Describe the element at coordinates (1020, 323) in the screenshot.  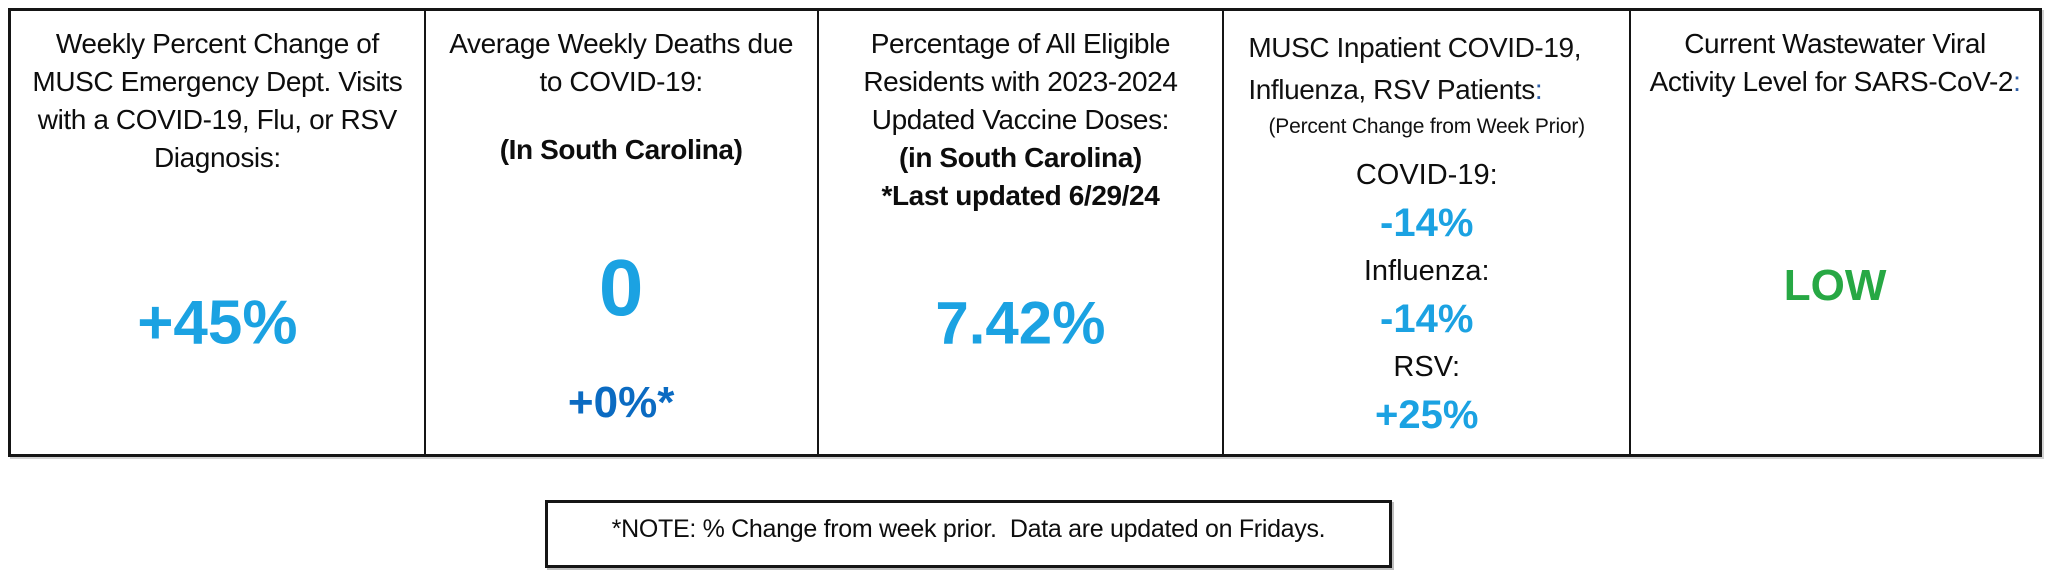
I see `vaccine-doses-value: 7.42%` at that location.